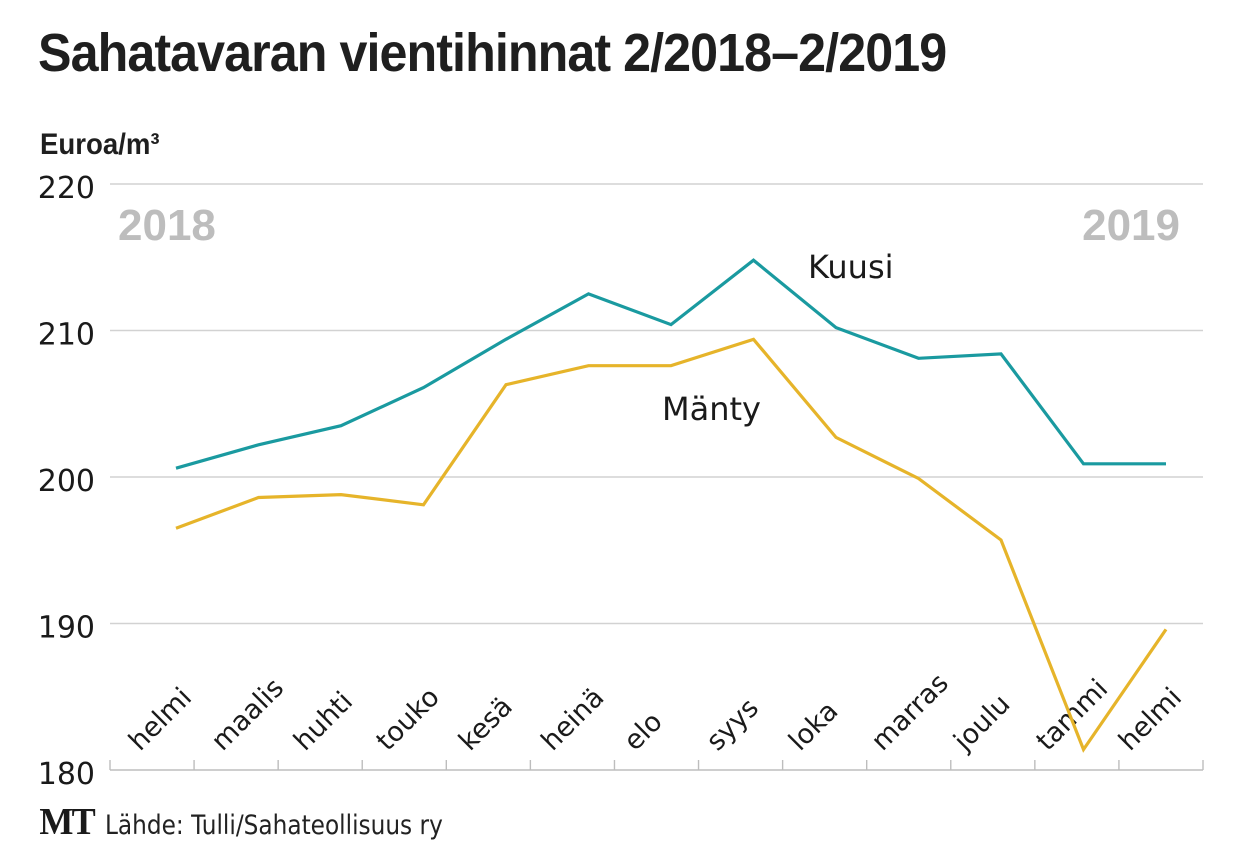  I want to click on x-tick-label: huhti, so click(323, 721).